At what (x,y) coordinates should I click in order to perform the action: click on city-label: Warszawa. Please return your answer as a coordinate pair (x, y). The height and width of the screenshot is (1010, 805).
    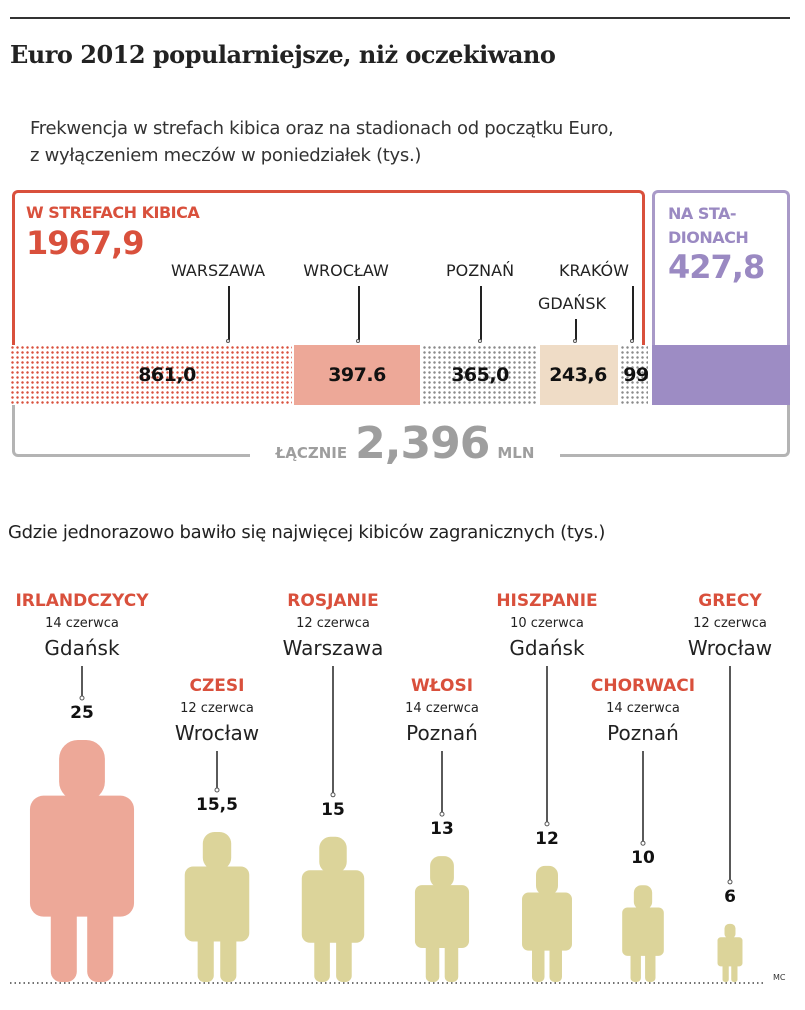
    Looking at the image, I should click on (333, 648).